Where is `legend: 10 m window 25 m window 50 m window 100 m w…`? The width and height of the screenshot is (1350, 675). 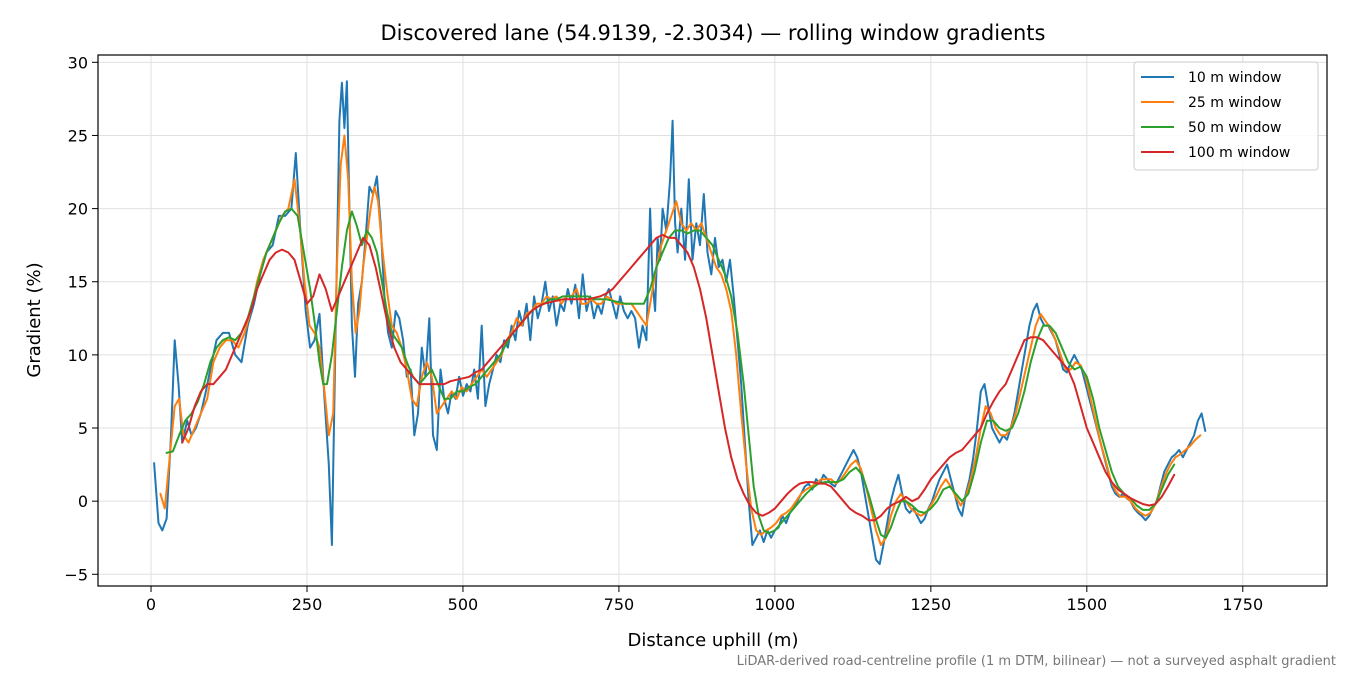 legend: 10 m window 25 m window 50 m window 100 m w… is located at coordinates (1226, 116).